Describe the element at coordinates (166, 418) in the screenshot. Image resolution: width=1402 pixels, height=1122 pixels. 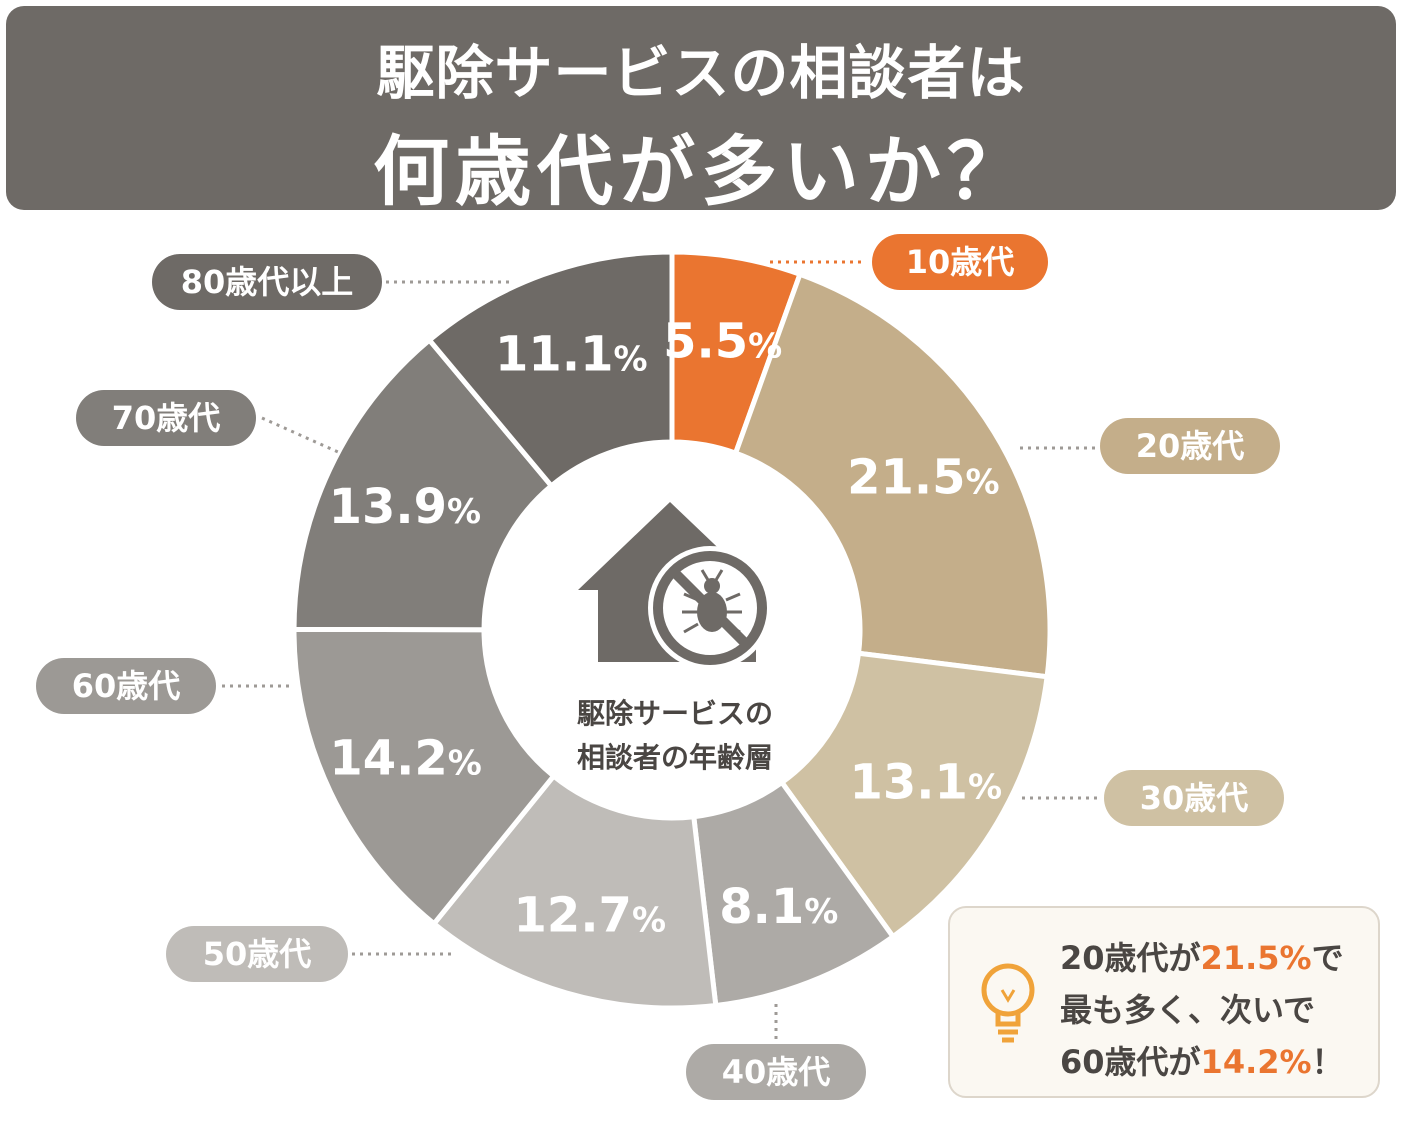
I see `category-label-7: 70歳代` at that location.